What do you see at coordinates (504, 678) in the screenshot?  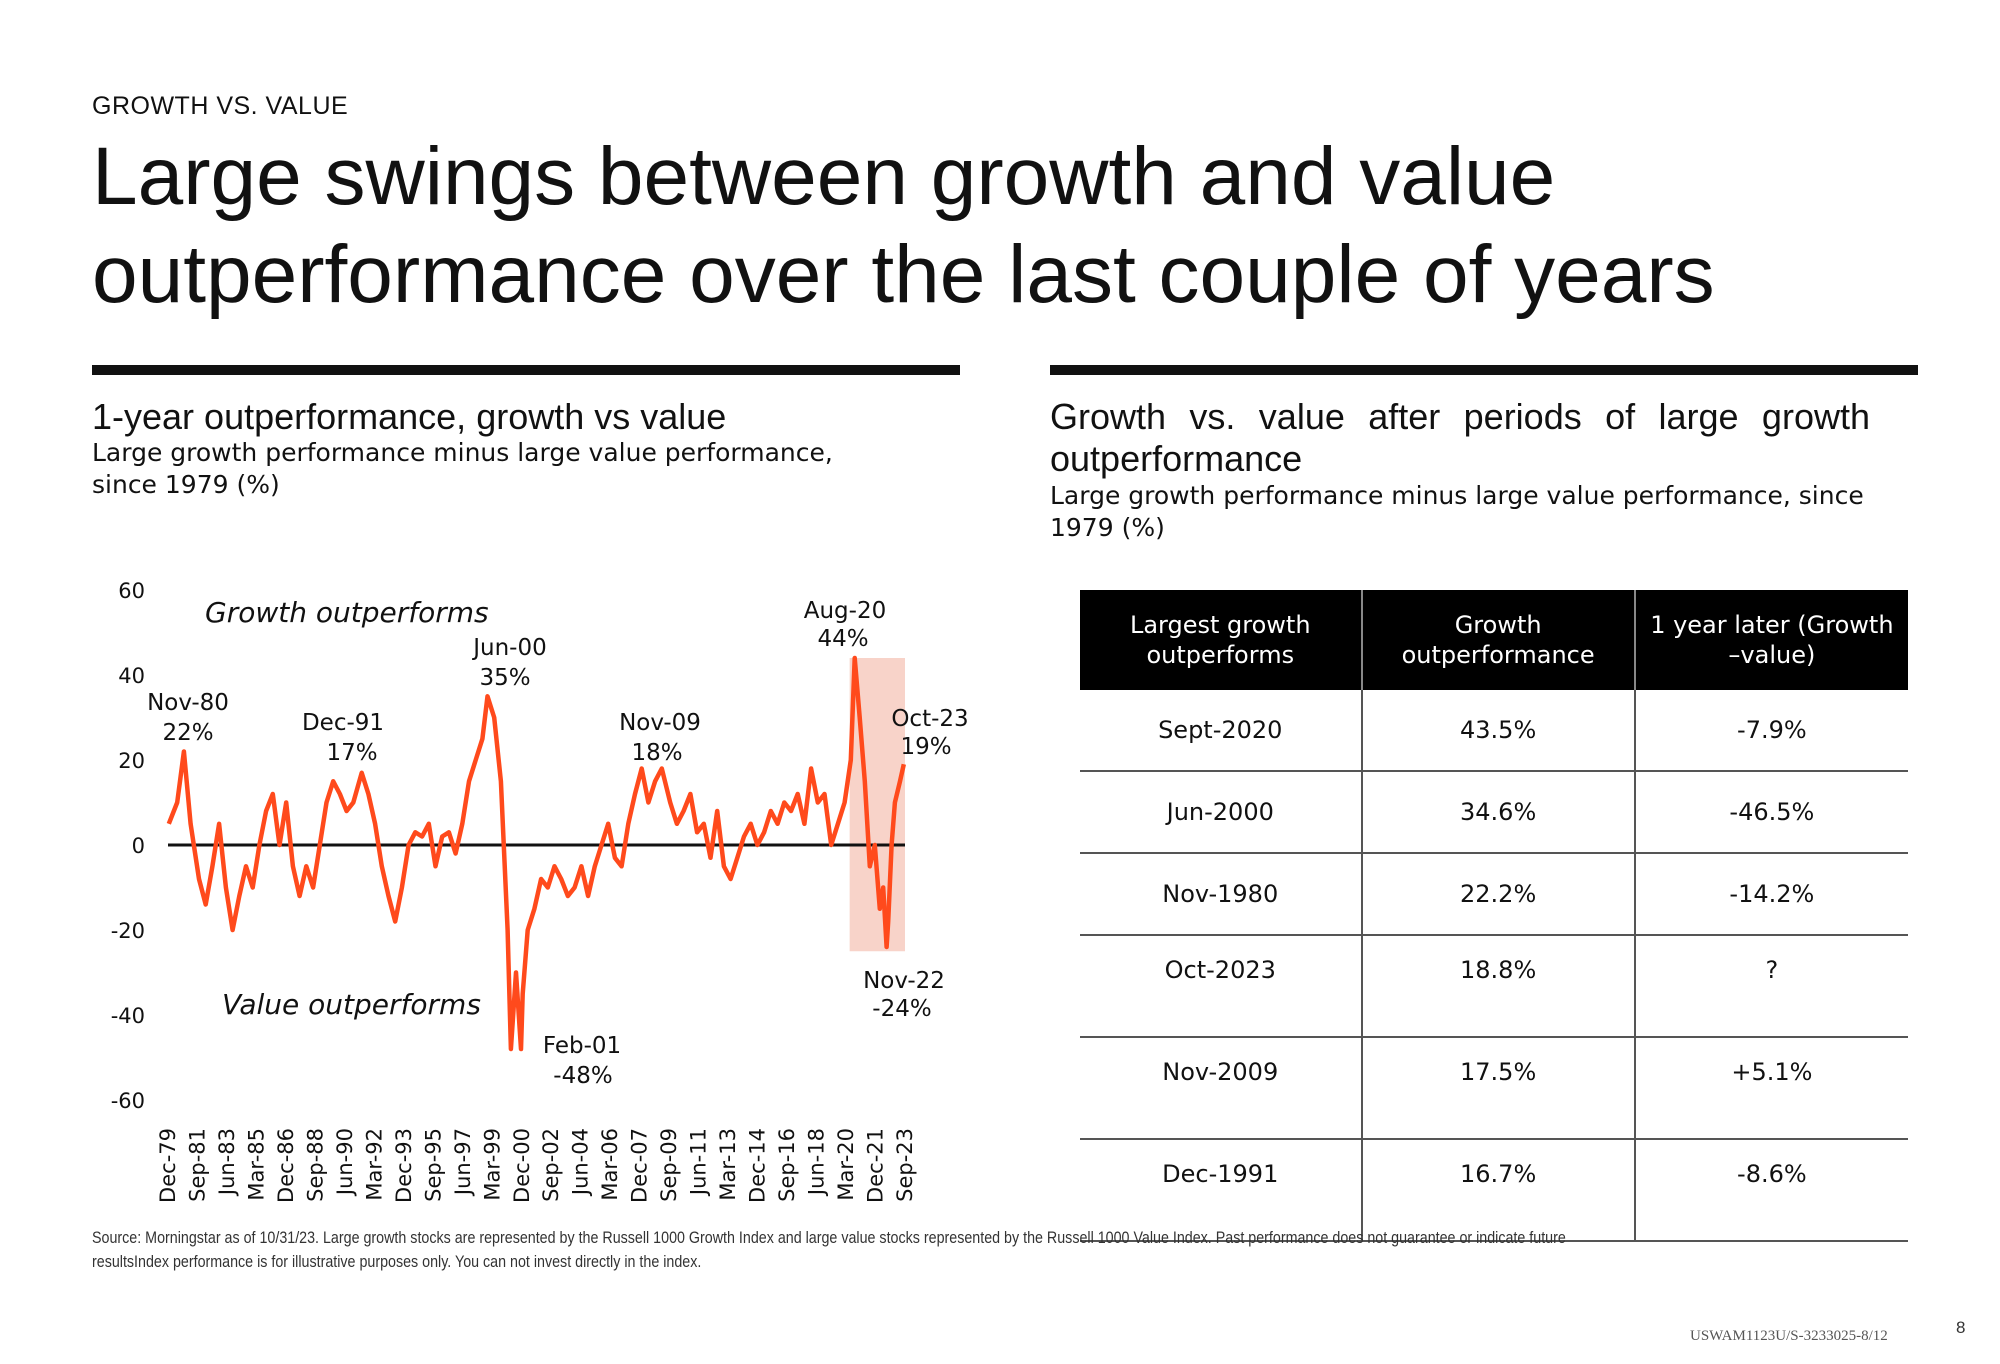 I see `annotation-value: 35%` at bounding box center [504, 678].